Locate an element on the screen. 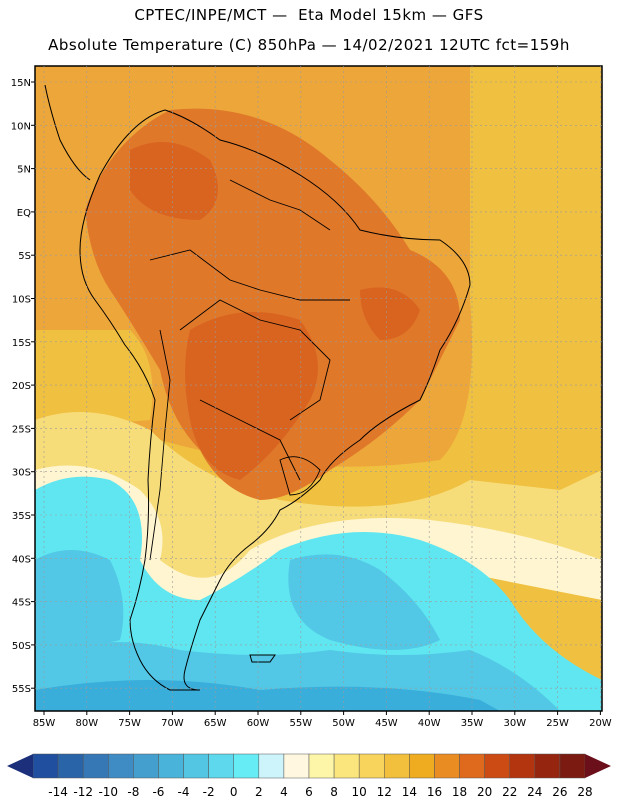 The image size is (618, 800). lat-label: 5S is located at coordinates (24, 256).